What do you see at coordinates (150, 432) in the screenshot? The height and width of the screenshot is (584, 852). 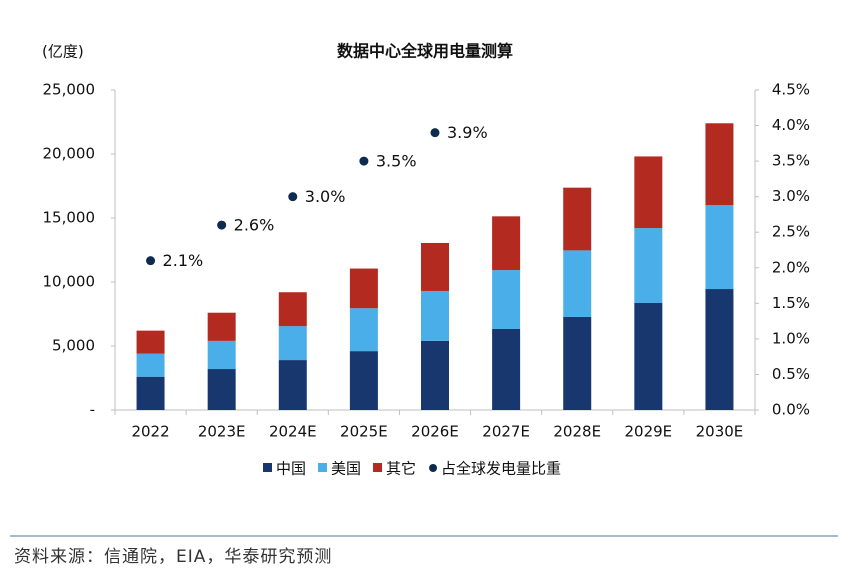 I see `x-tick-label: 2022` at bounding box center [150, 432].